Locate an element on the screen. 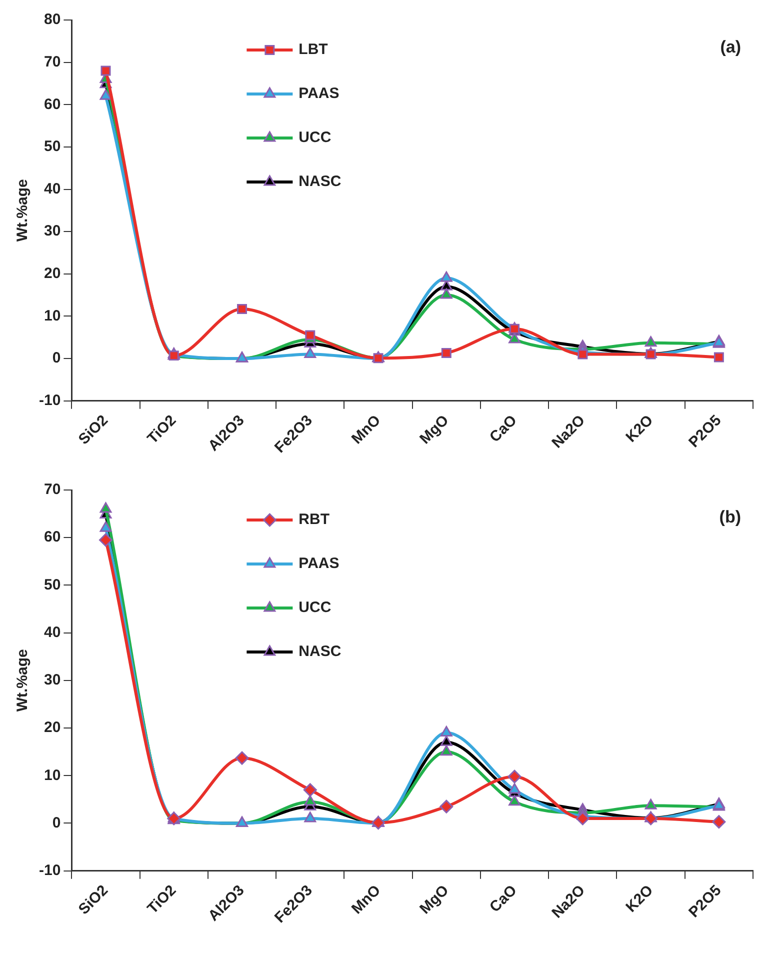 The image size is (773, 953). legend-label: RBT is located at coordinates (314, 519).